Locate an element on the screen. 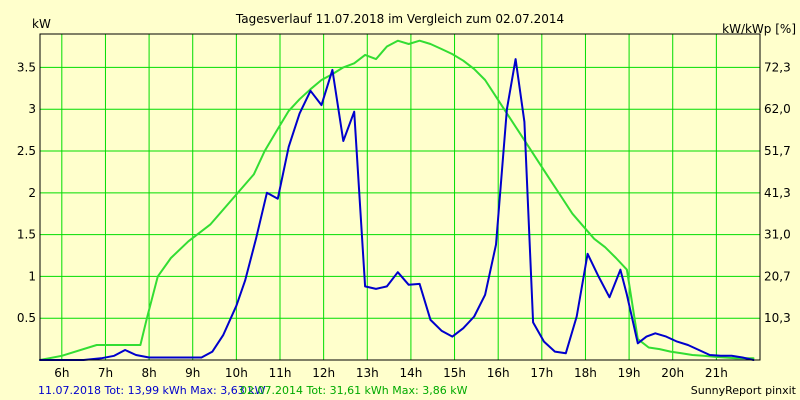 The image size is (800, 400). x-tick-label: 7h is located at coordinates (105, 373).